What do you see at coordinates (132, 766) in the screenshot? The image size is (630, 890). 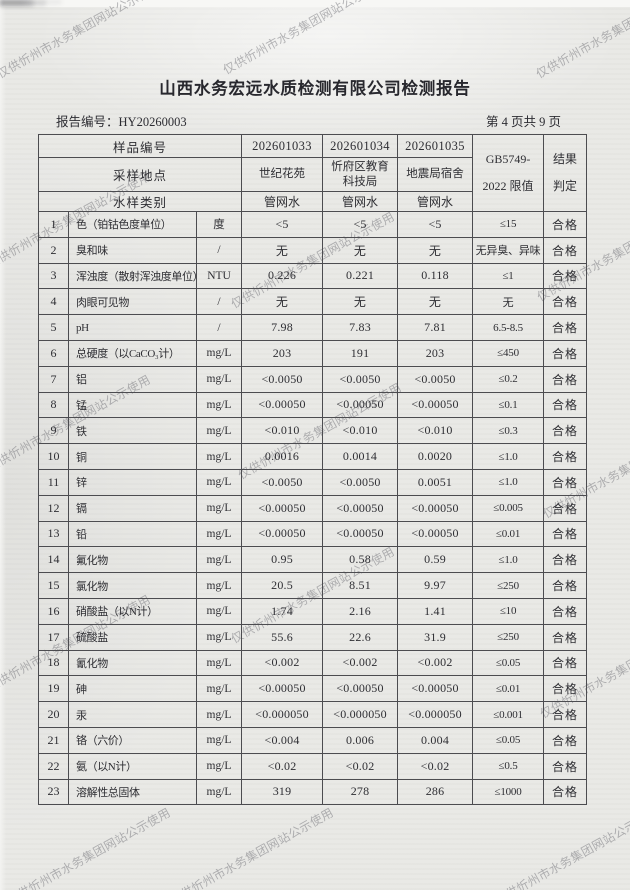 I see `parameter-name: 氨（以N计）` at bounding box center [132, 766].